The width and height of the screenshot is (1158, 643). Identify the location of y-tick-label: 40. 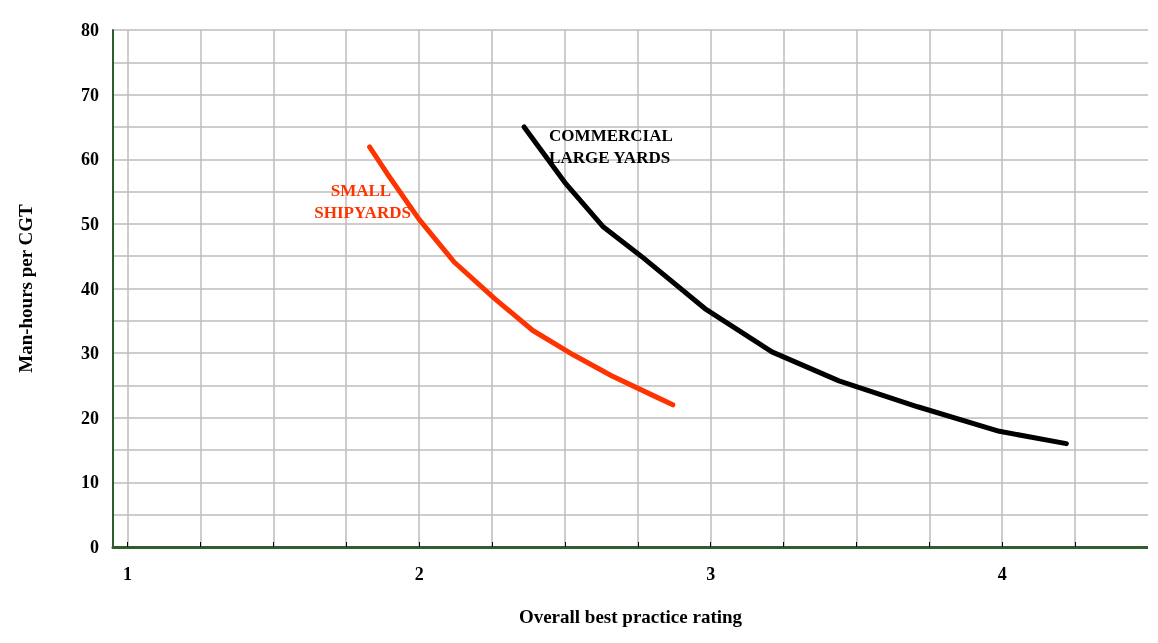
(90, 288).